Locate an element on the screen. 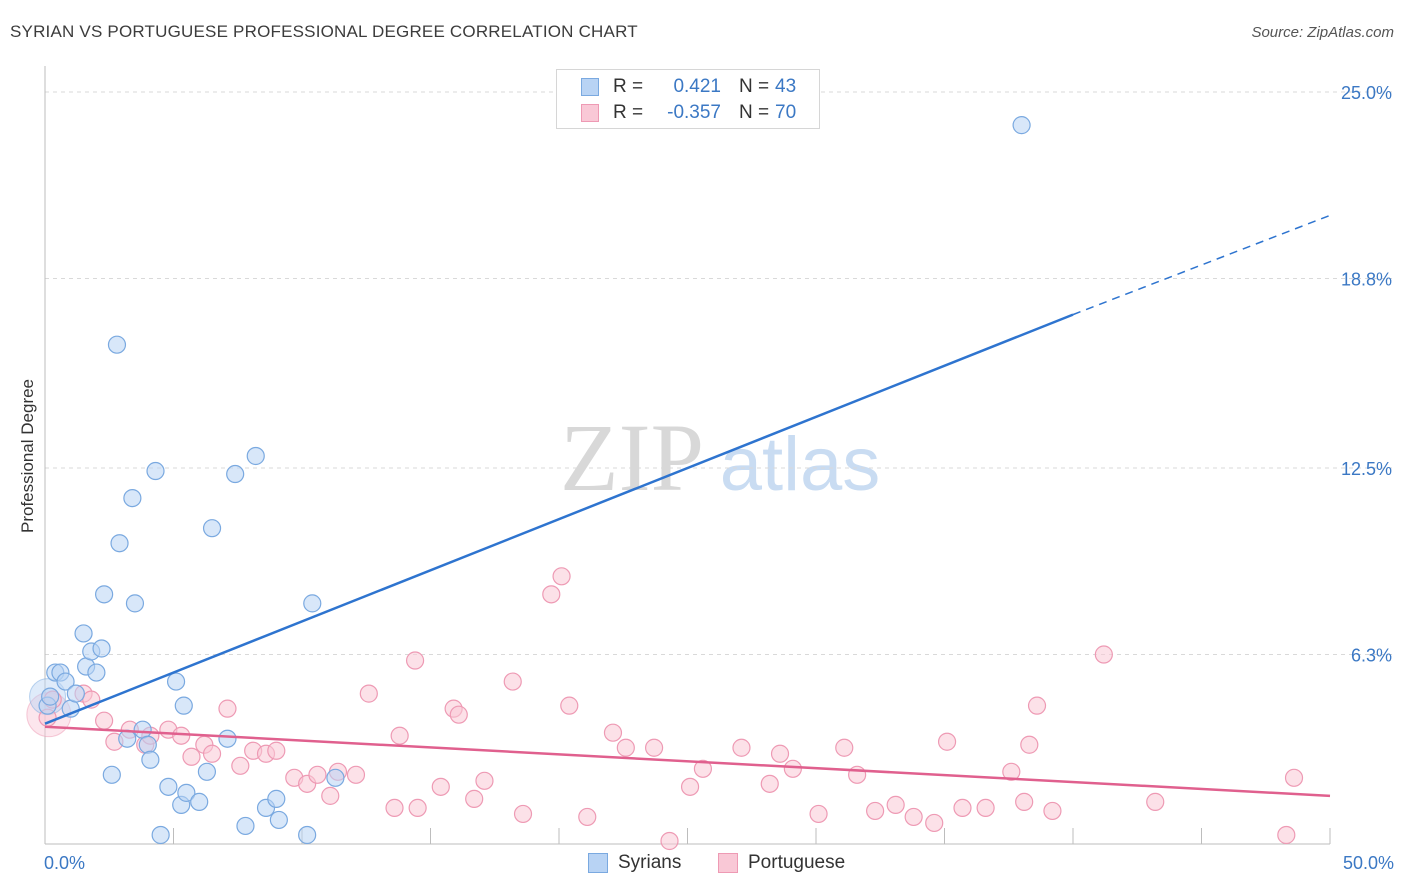 Image resolution: width=1406 pixels, height=892 pixels. syrians-n-value: 43 is located at coordinates (786, 86).